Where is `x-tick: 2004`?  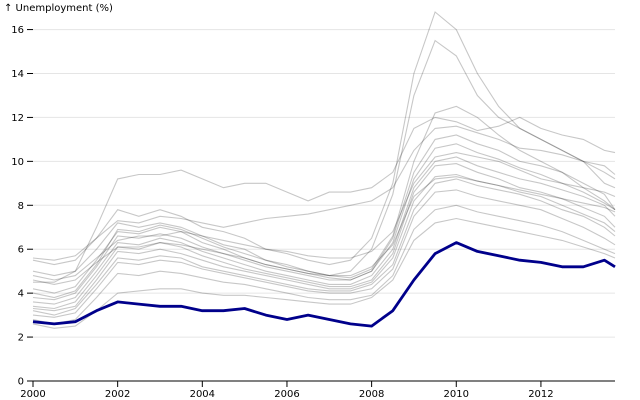
x-tick: 2004 is located at coordinates (202, 390).